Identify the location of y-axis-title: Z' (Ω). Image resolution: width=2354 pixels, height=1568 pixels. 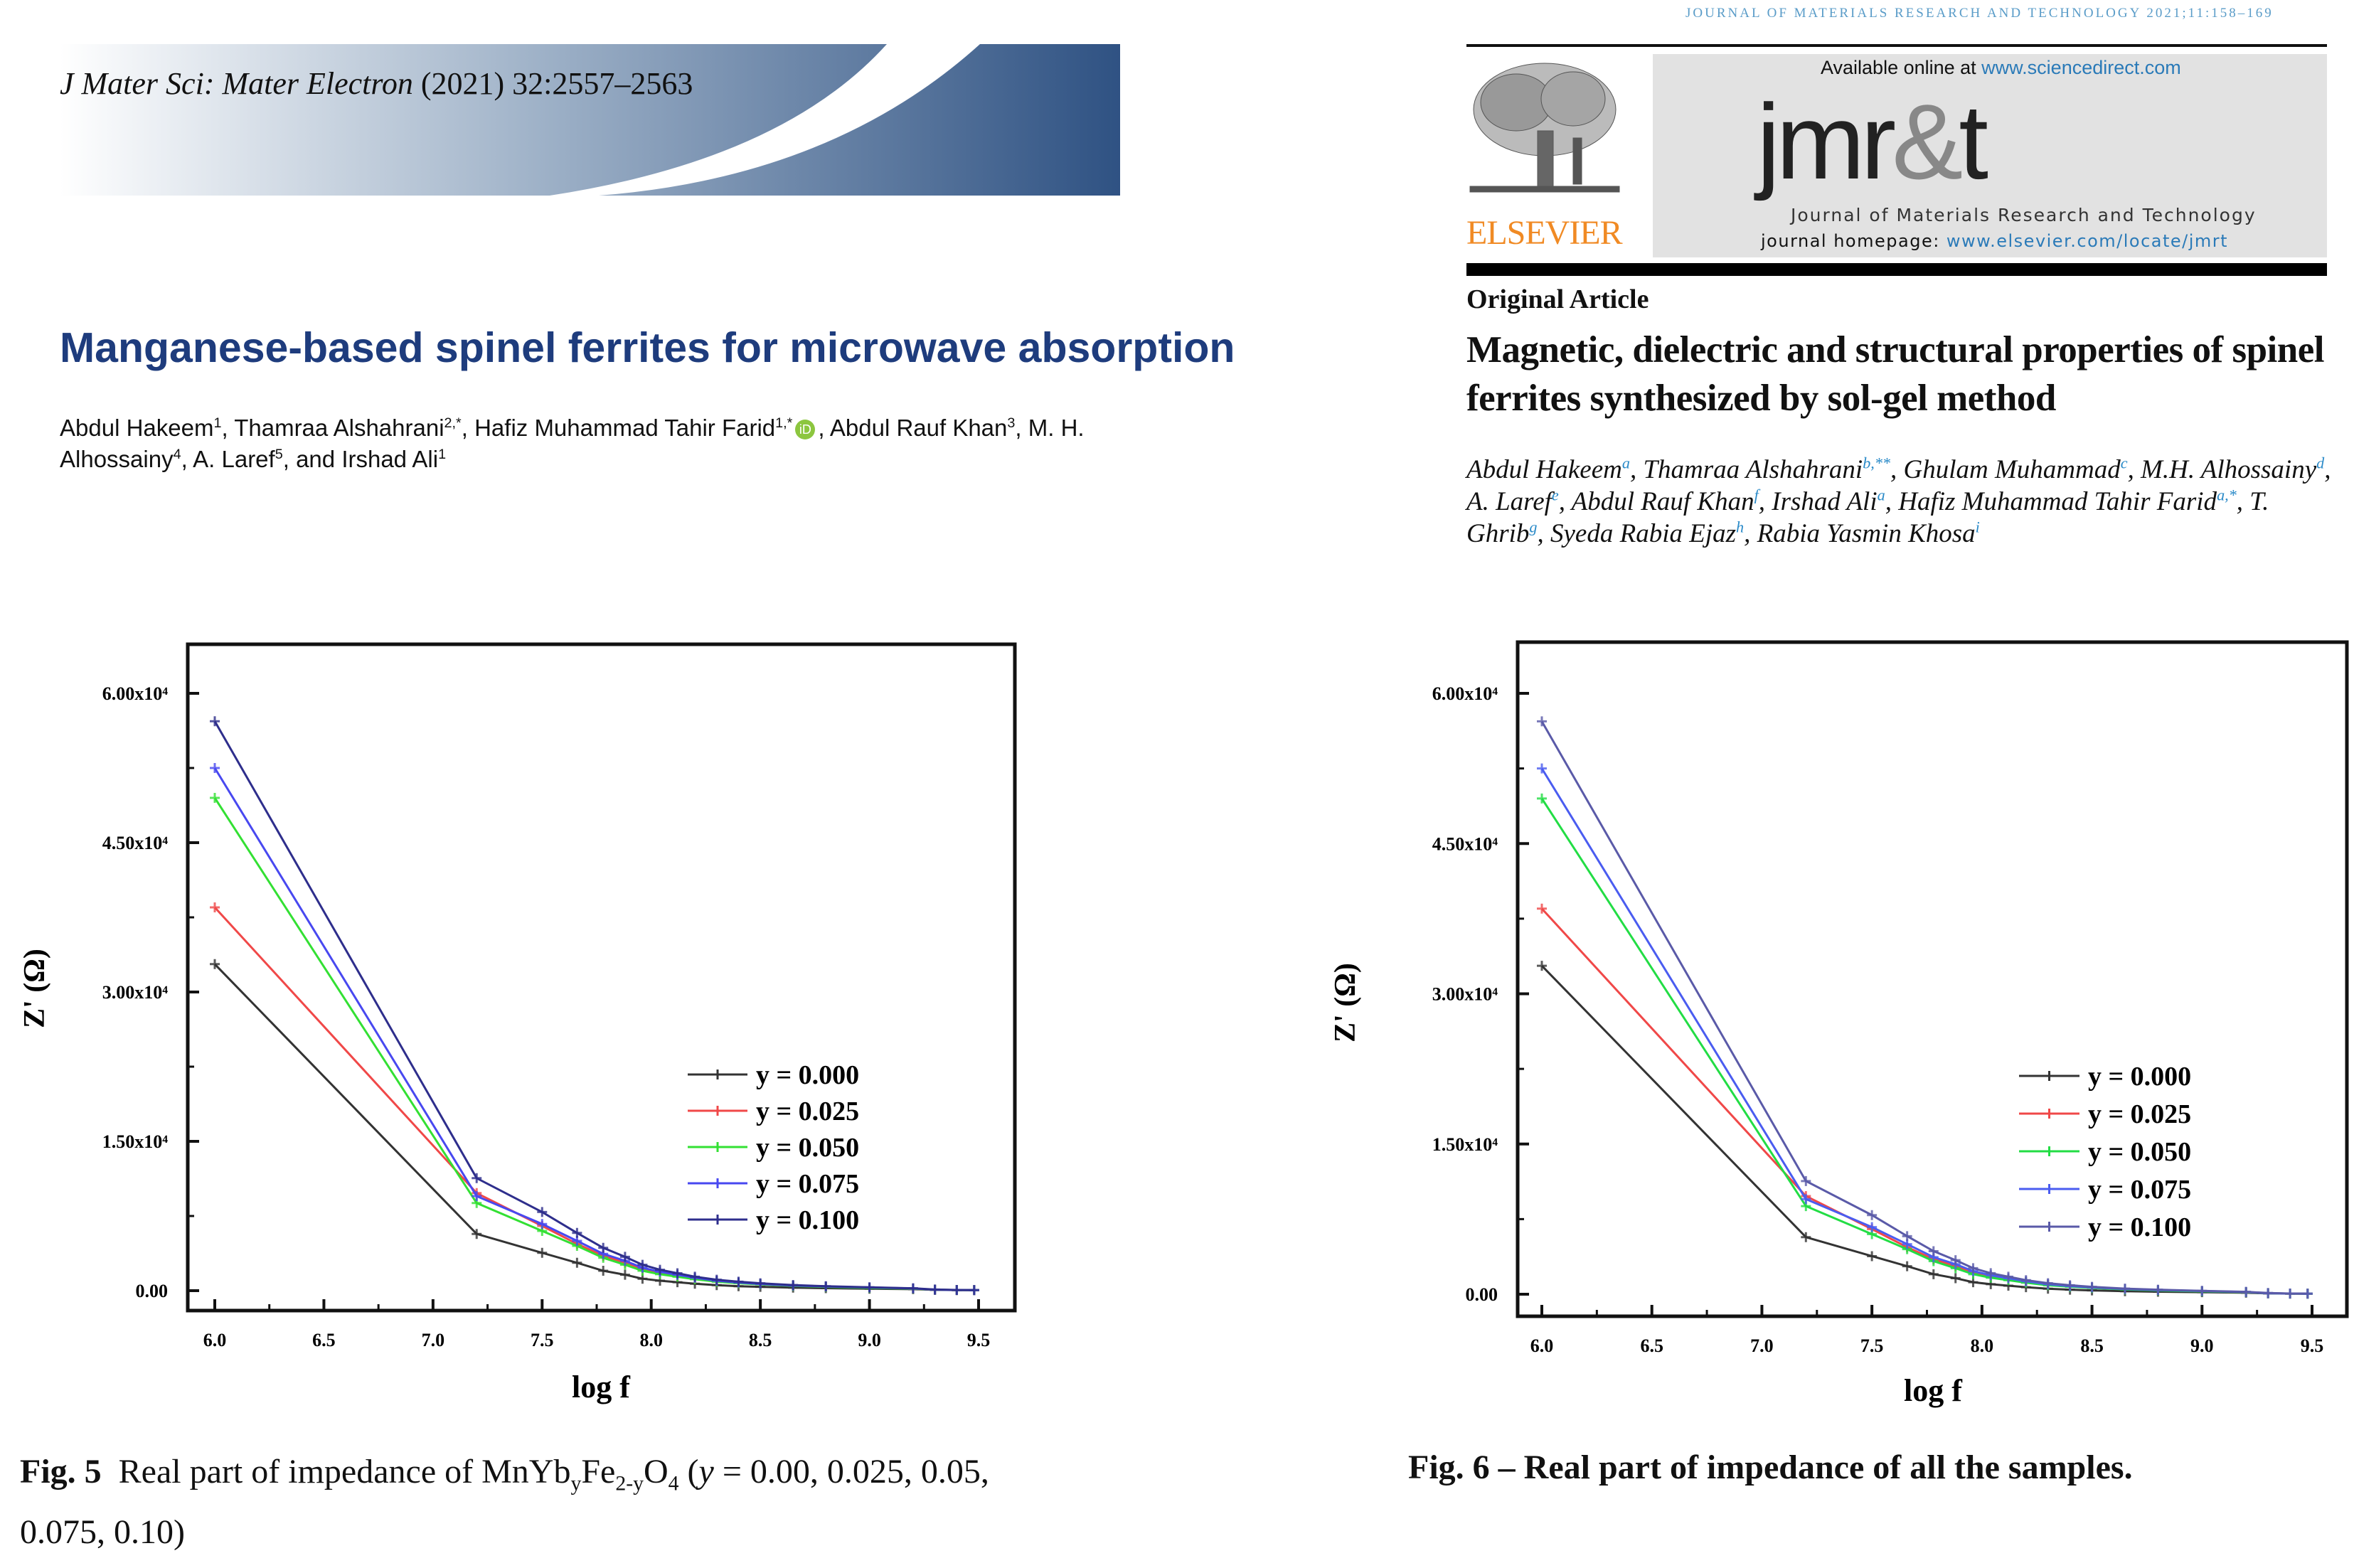
(34, 988).